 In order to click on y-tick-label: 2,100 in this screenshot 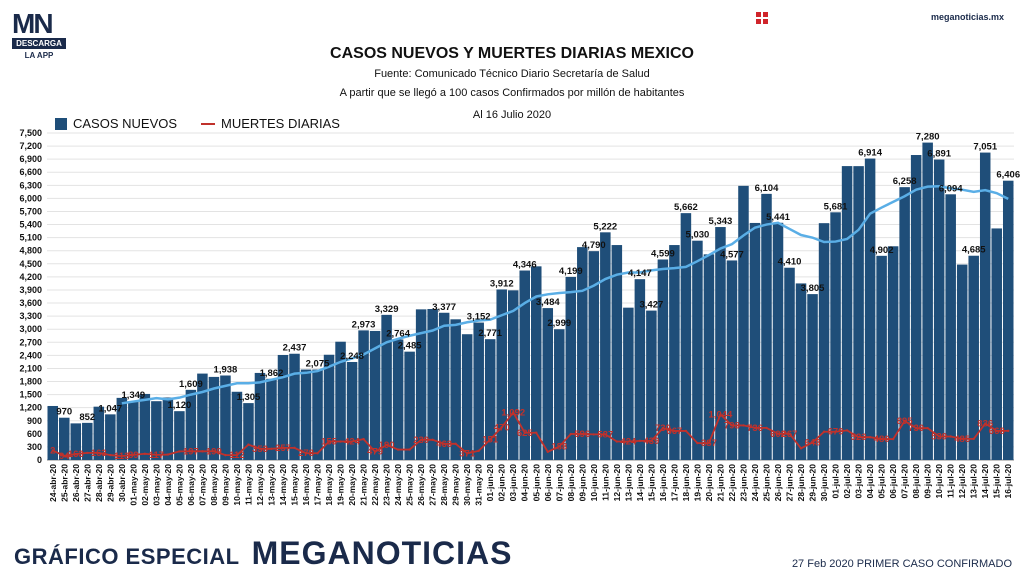, I will do `click(30, 368)`.